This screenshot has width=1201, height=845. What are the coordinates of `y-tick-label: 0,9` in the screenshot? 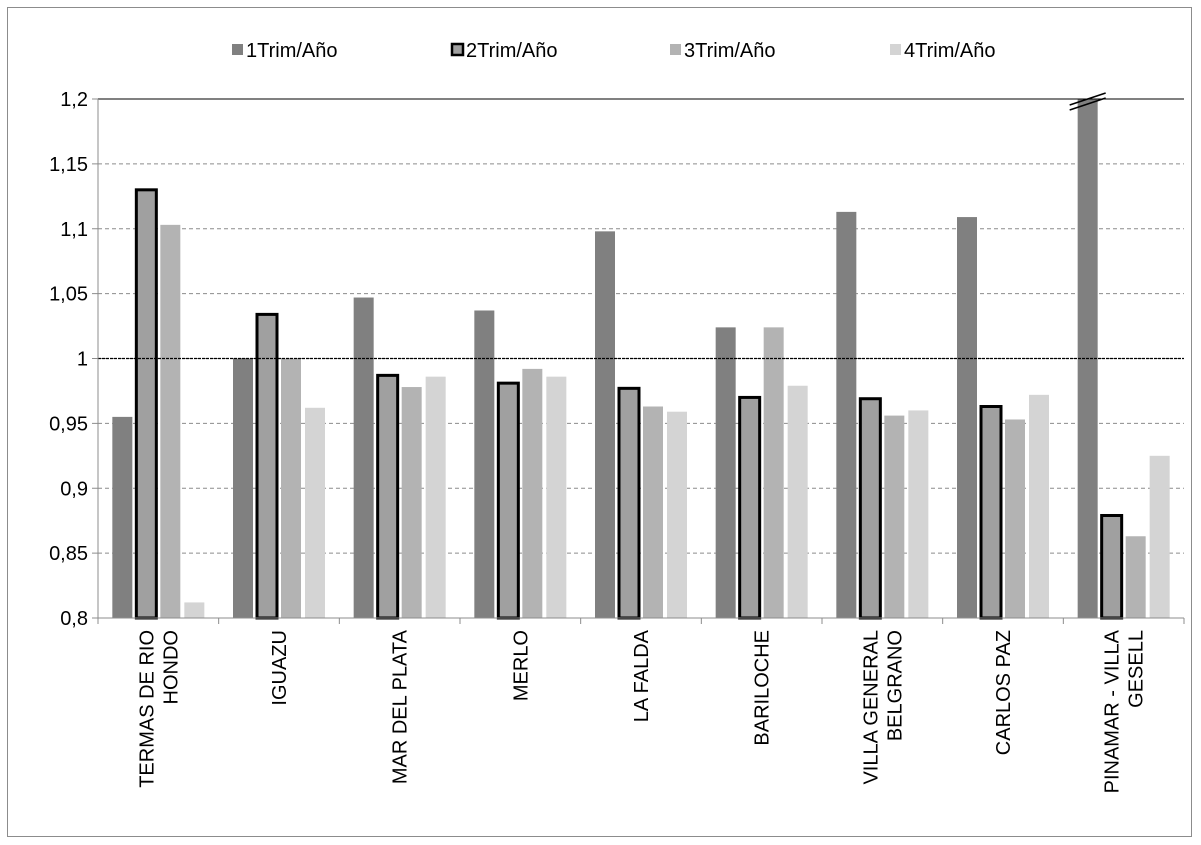 It's located at (74, 489).